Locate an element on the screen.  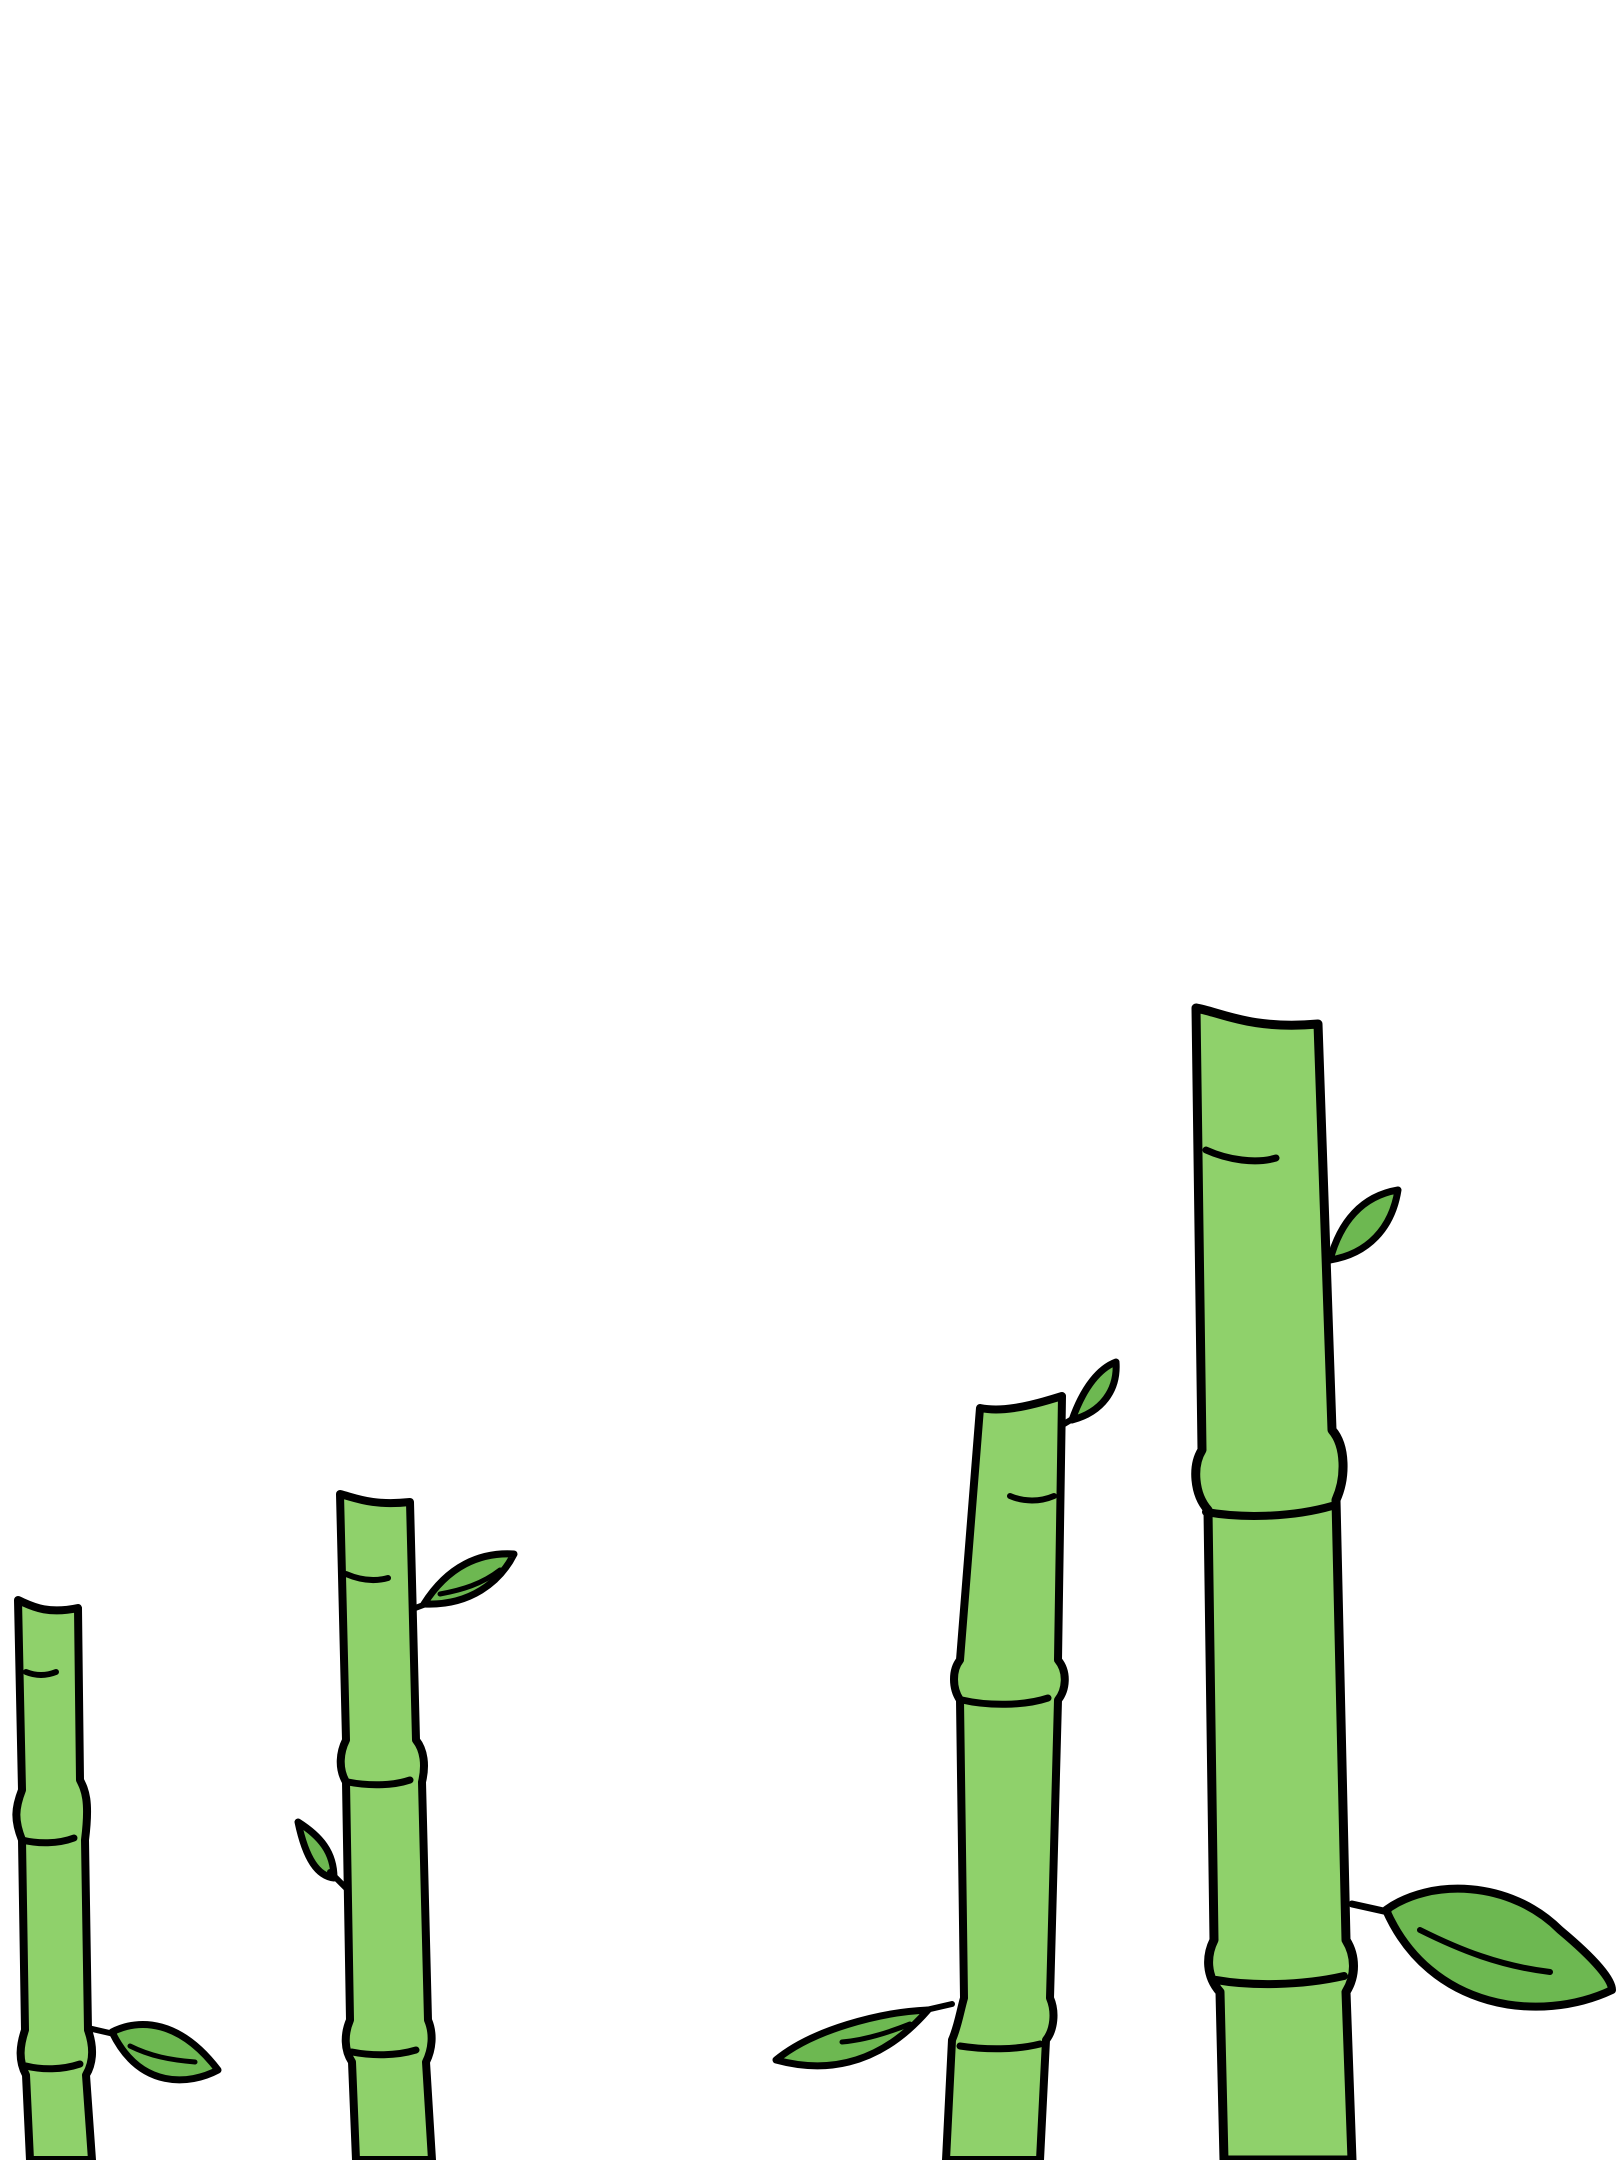
stalk-3-top-notch is located at coordinates (1032, 1498).